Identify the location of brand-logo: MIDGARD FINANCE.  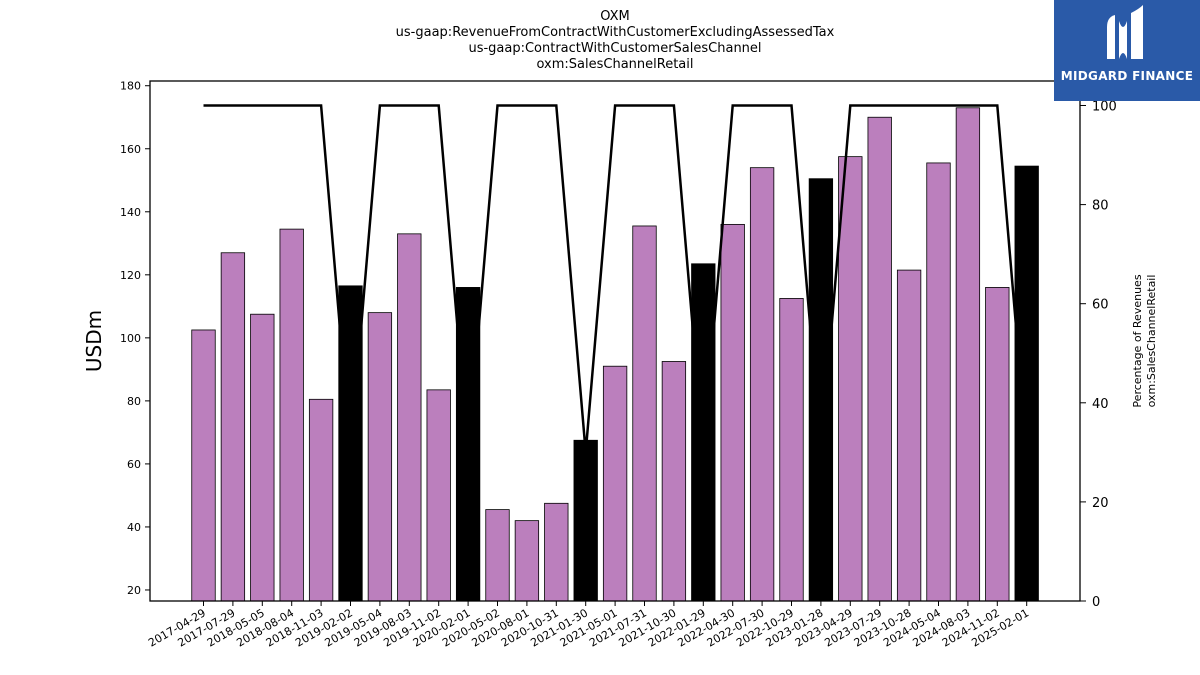
(1127, 50).